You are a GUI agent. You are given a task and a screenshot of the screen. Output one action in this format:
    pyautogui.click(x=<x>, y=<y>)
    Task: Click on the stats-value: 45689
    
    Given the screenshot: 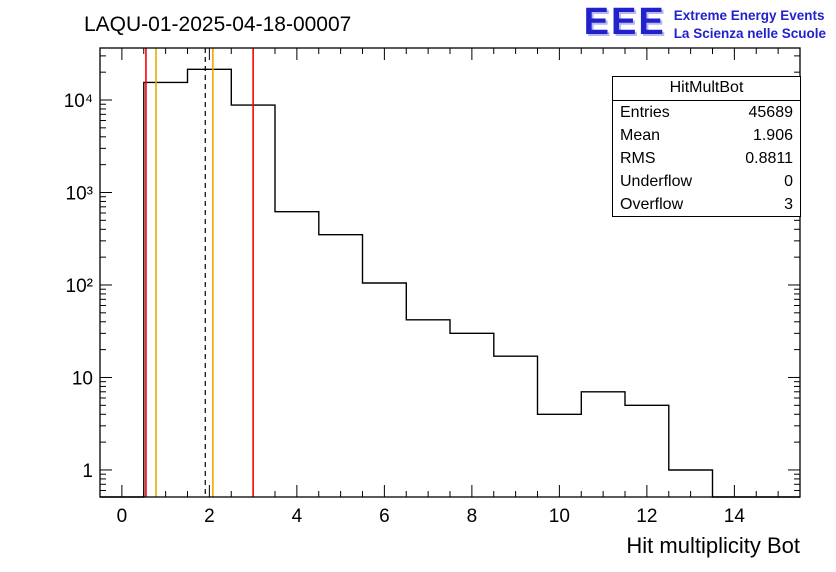 What is the action you would take?
    pyautogui.click(x=771, y=112)
    